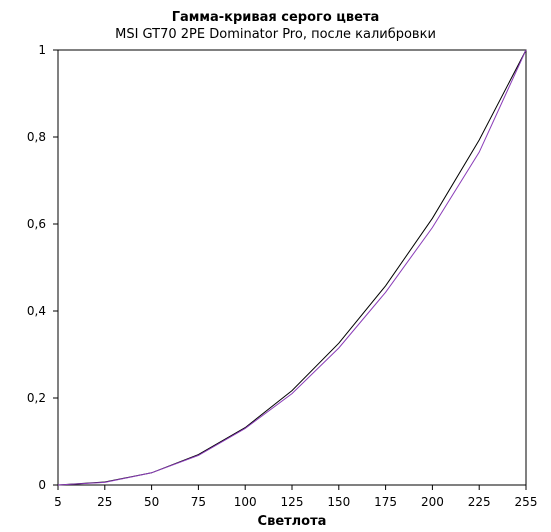  What do you see at coordinates (245, 502) in the screenshot?
I see `x-tick-label: 100` at bounding box center [245, 502].